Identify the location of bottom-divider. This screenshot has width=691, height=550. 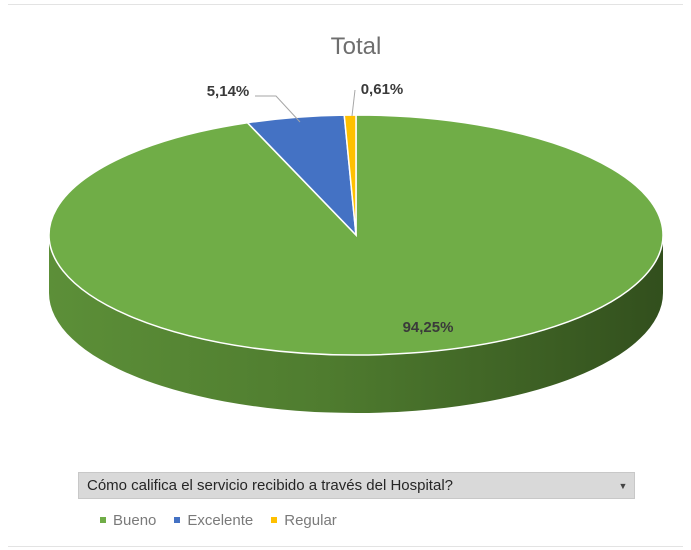
(345, 546).